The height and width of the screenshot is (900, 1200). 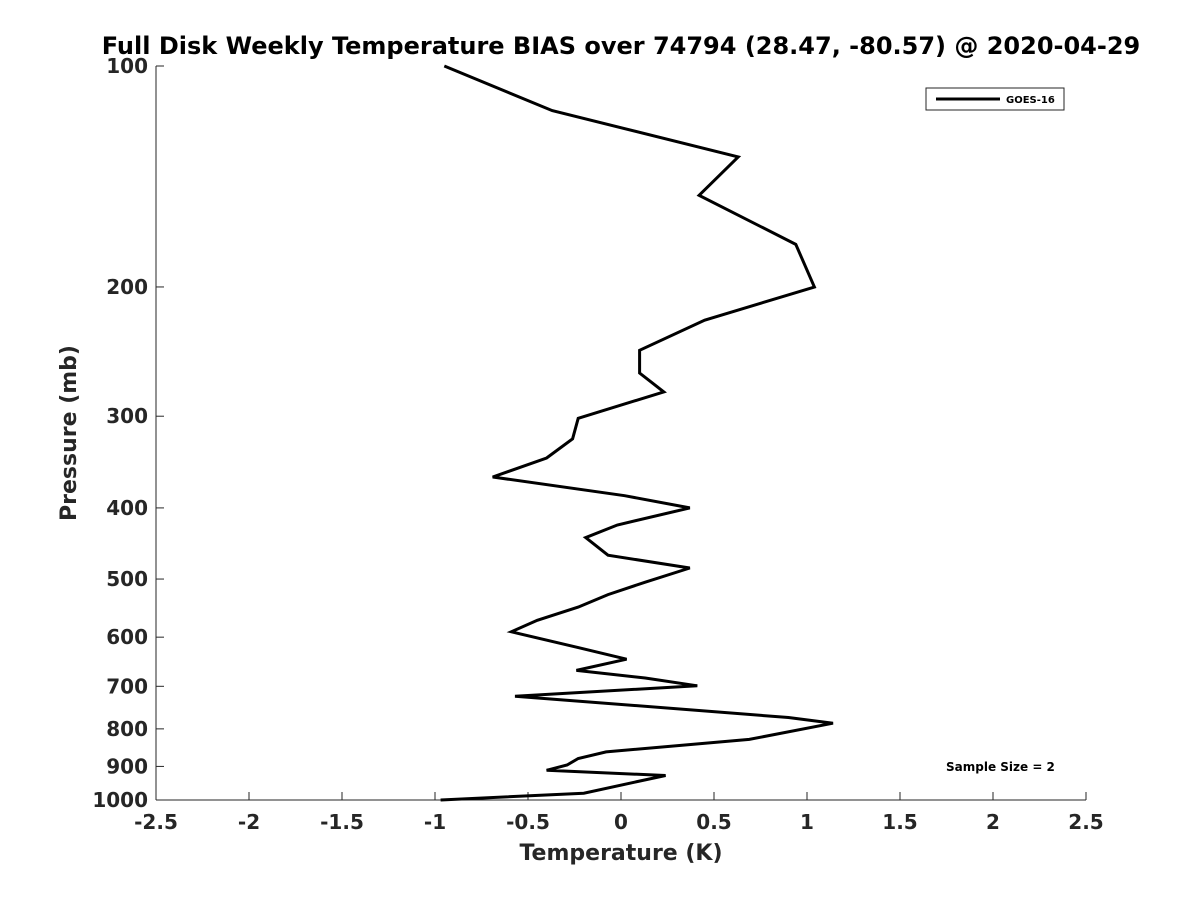 What do you see at coordinates (249, 822) in the screenshot?
I see `x-tick-label: -2` at bounding box center [249, 822].